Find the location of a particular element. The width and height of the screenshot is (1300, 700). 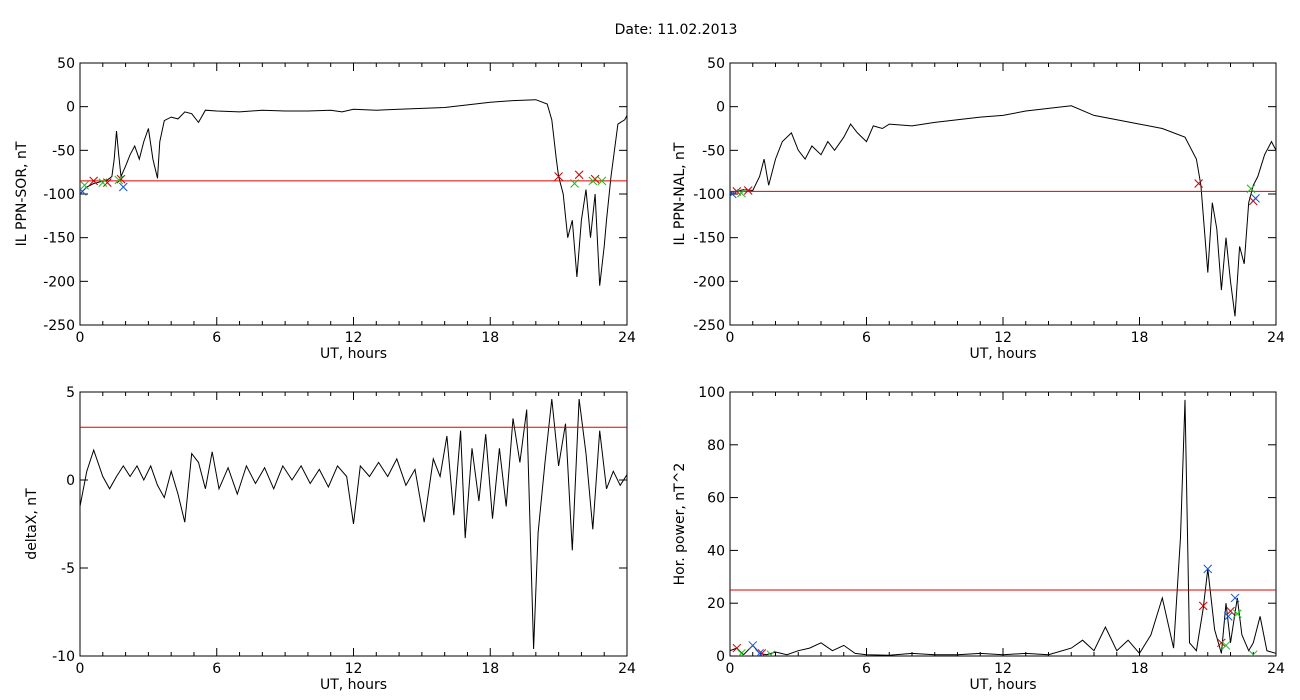

y-tick-label: 60 is located at coordinates (716, 499).